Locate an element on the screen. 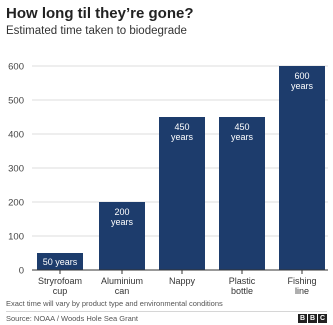 Image resolution: width=333 pixels, height=325 pixels. x-tick-label: line is located at coordinates (302, 291).